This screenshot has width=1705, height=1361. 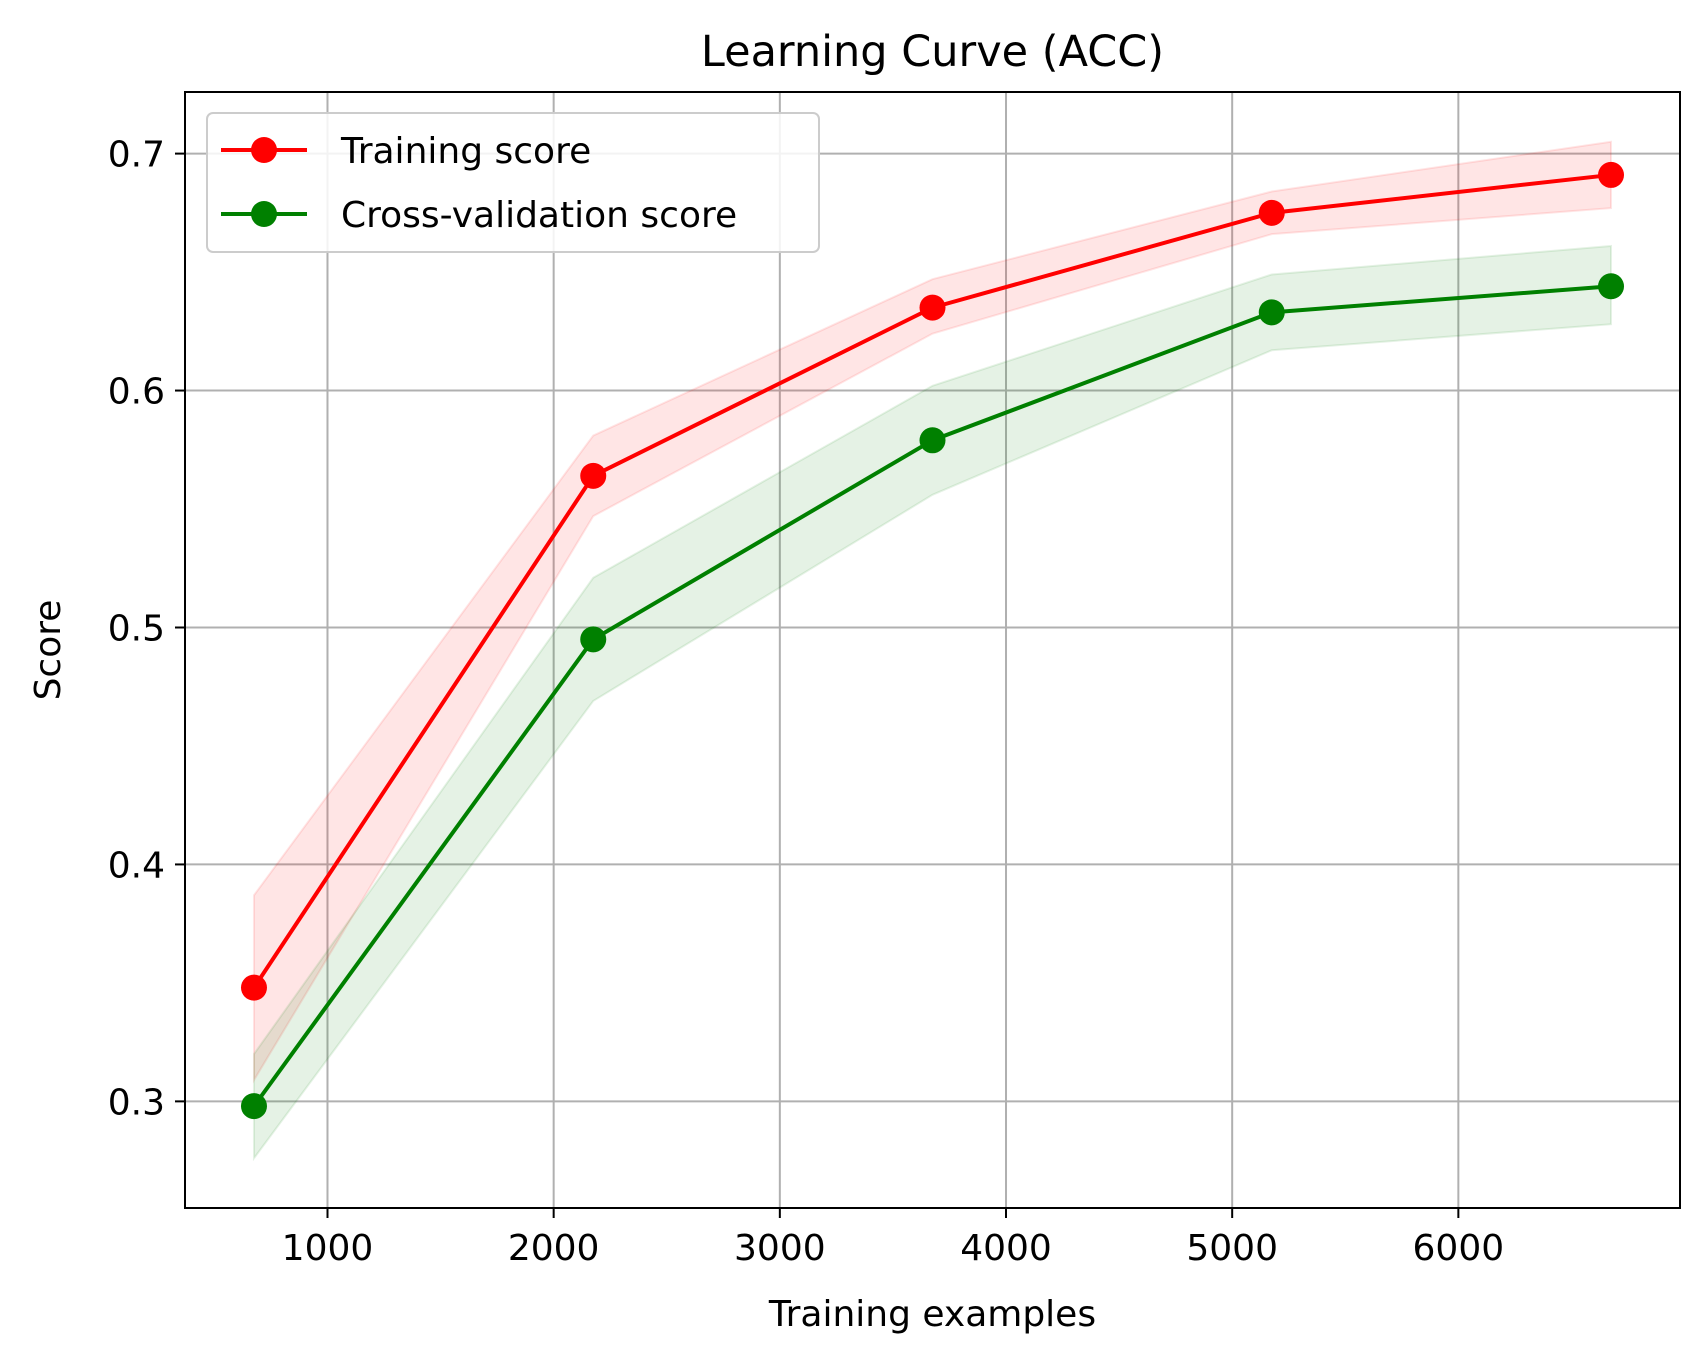 What do you see at coordinates (136, 155) in the screenshot?
I see `y-tick-label: 0.7` at bounding box center [136, 155].